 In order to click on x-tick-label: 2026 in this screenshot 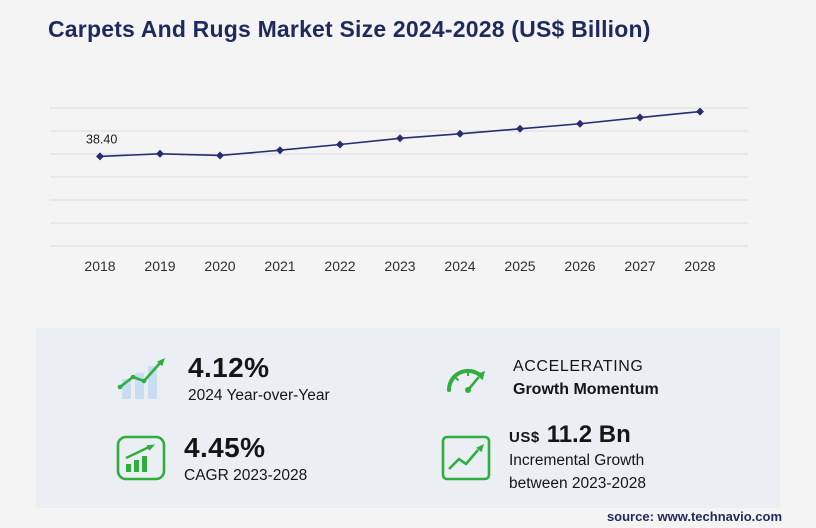, I will do `click(579, 266)`.